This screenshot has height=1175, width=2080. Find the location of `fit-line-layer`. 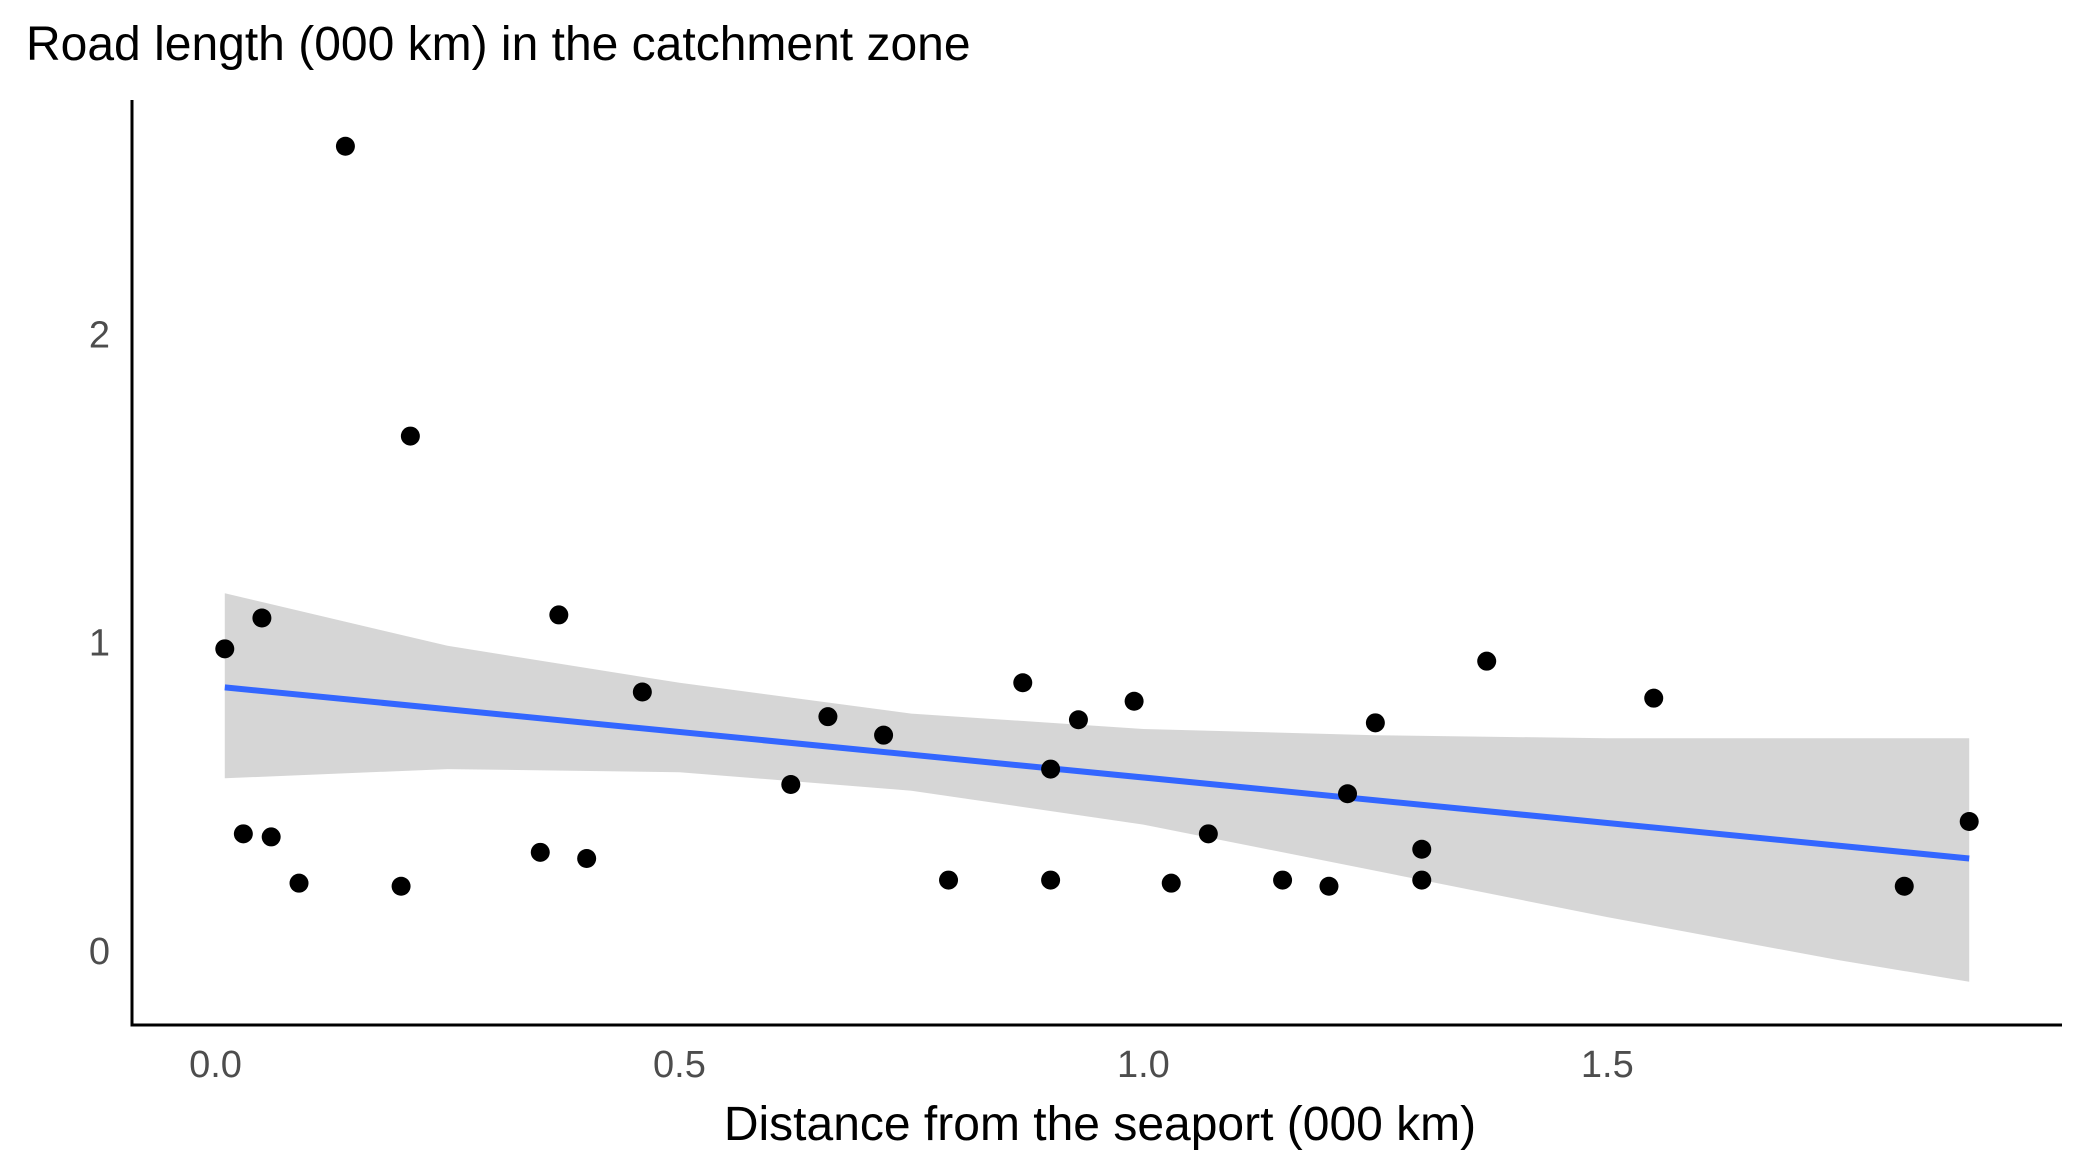

fit-line-layer is located at coordinates (1097, 773).